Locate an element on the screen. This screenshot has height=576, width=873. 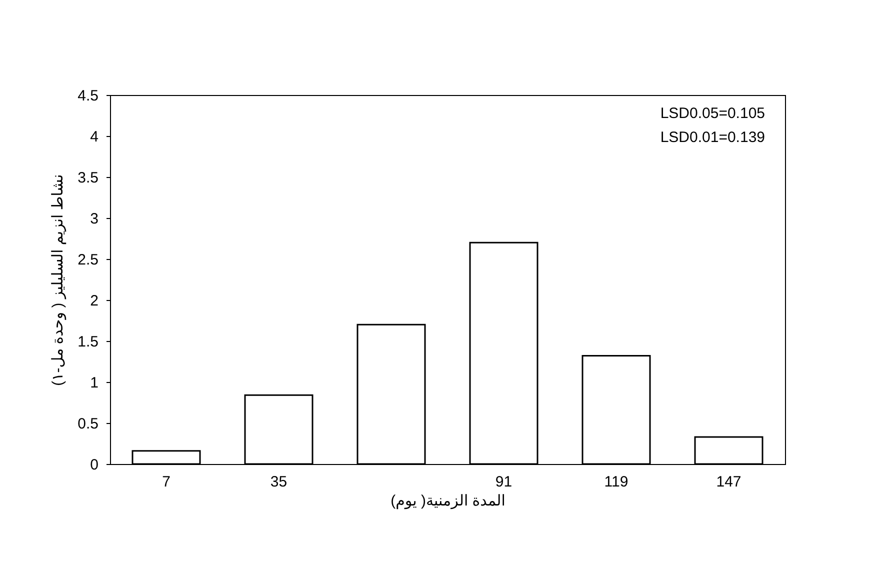
y-tick-label: 4 is located at coordinates (94, 137).